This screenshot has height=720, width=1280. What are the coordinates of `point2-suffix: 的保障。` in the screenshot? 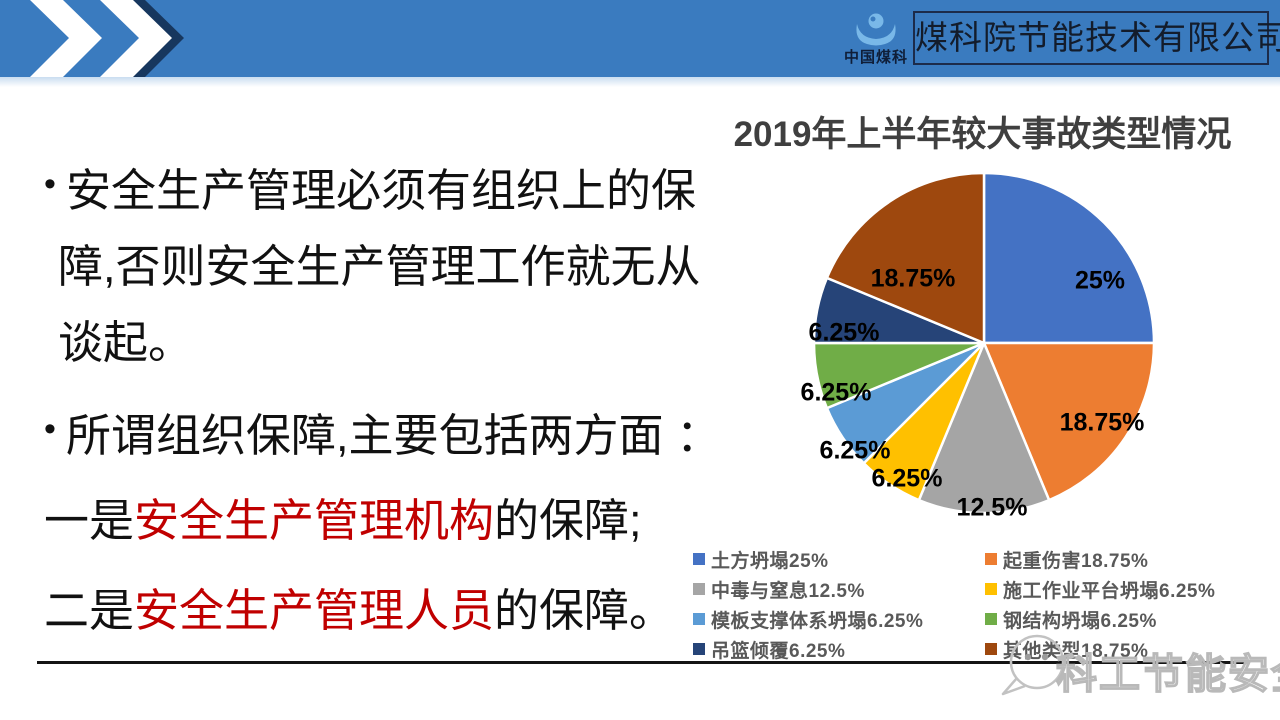 It's located at (584, 610).